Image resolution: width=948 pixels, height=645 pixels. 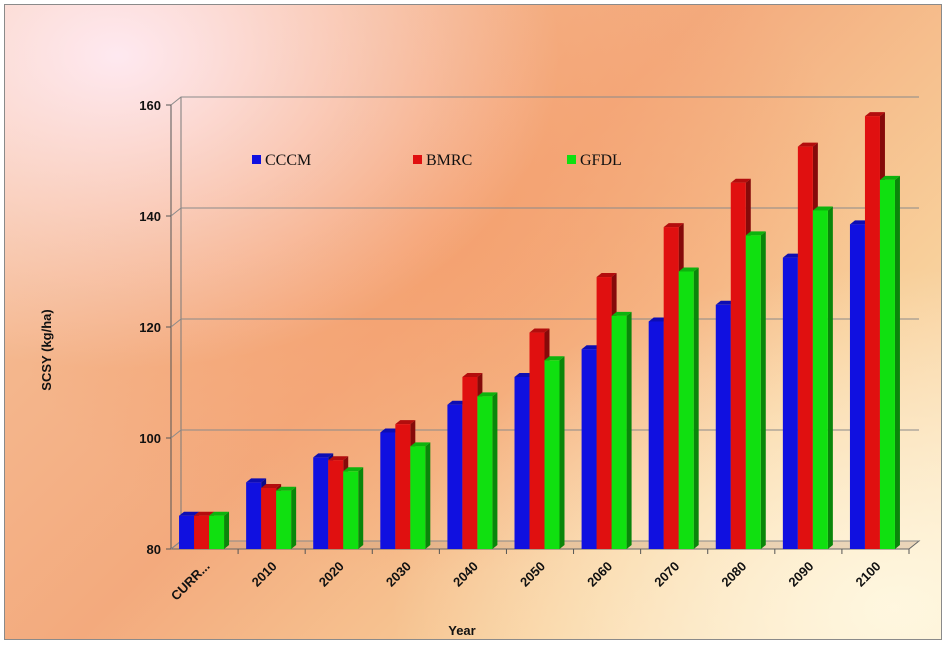 I want to click on legend-swatch-cccm, so click(x=256, y=159).